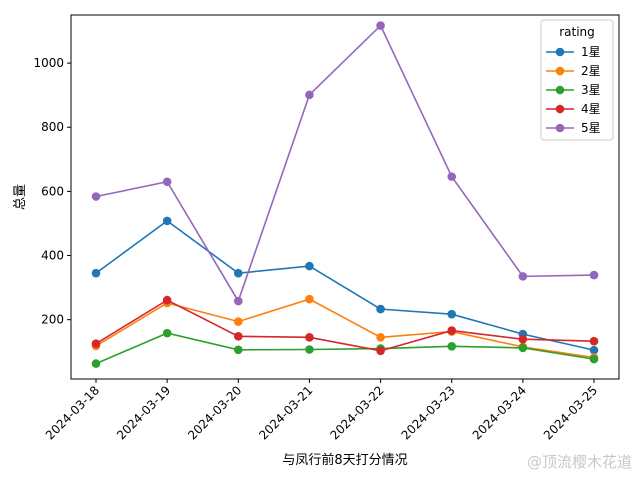  I want to click on legend: rating 1星 2星 3星 4星 5星, so click(577, 80).